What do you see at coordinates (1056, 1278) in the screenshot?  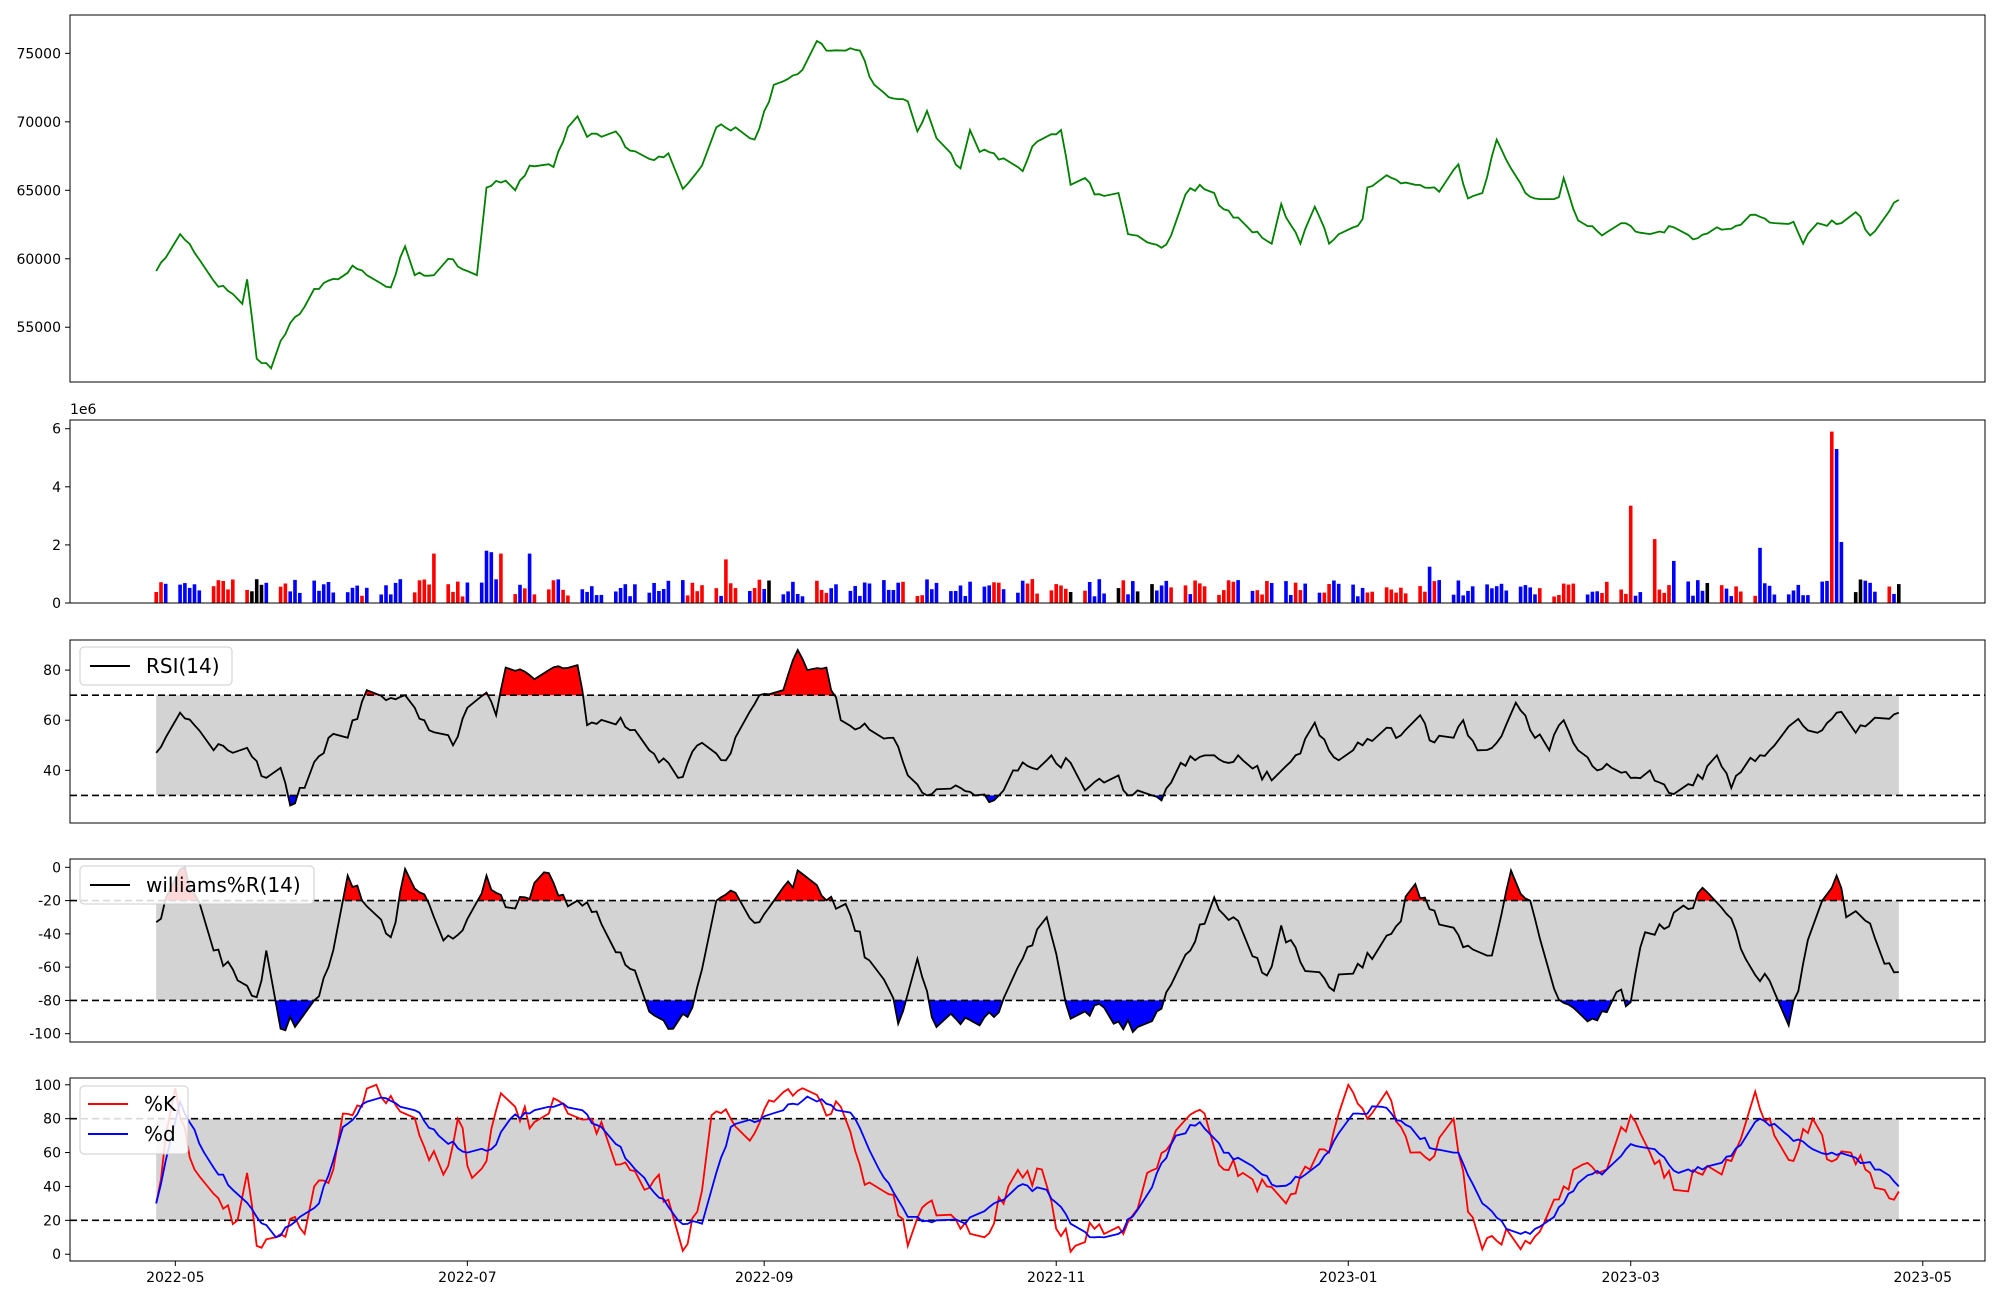 I see `x-tick-label: 2022-11` at bounding box center [1056, 1278].